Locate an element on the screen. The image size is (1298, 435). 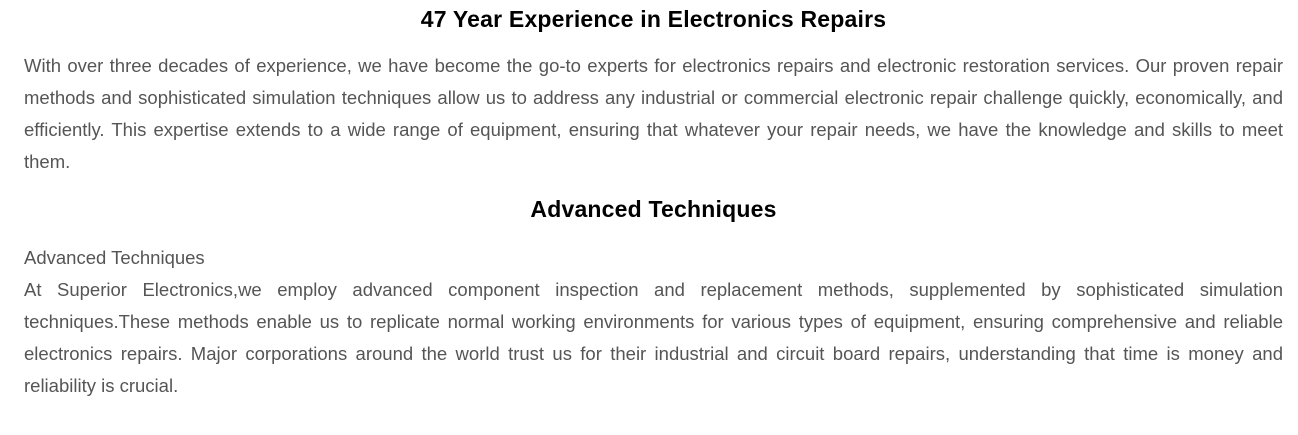
section2-label-line: Advanced Techniques is located at coordinates (114, 257).